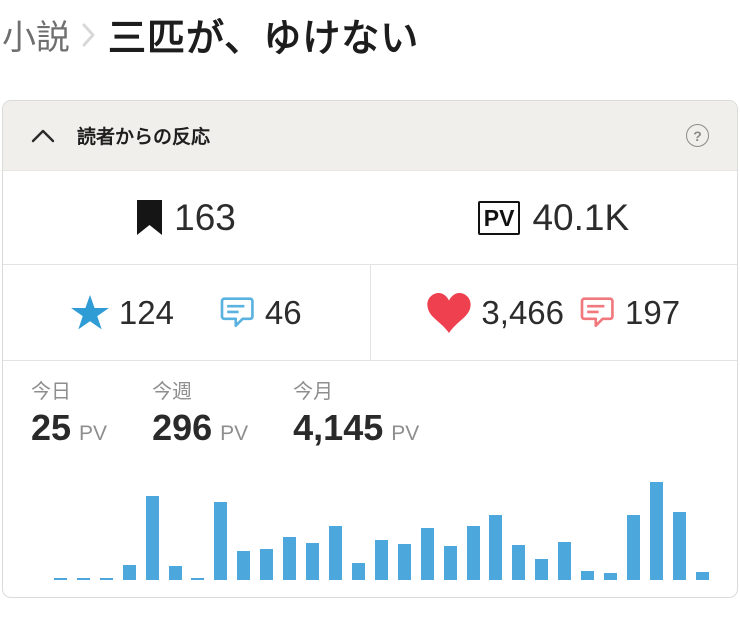 This screenshot has width=740, height=617. I want to click on star-comment-count: 46, so click(283, 312).